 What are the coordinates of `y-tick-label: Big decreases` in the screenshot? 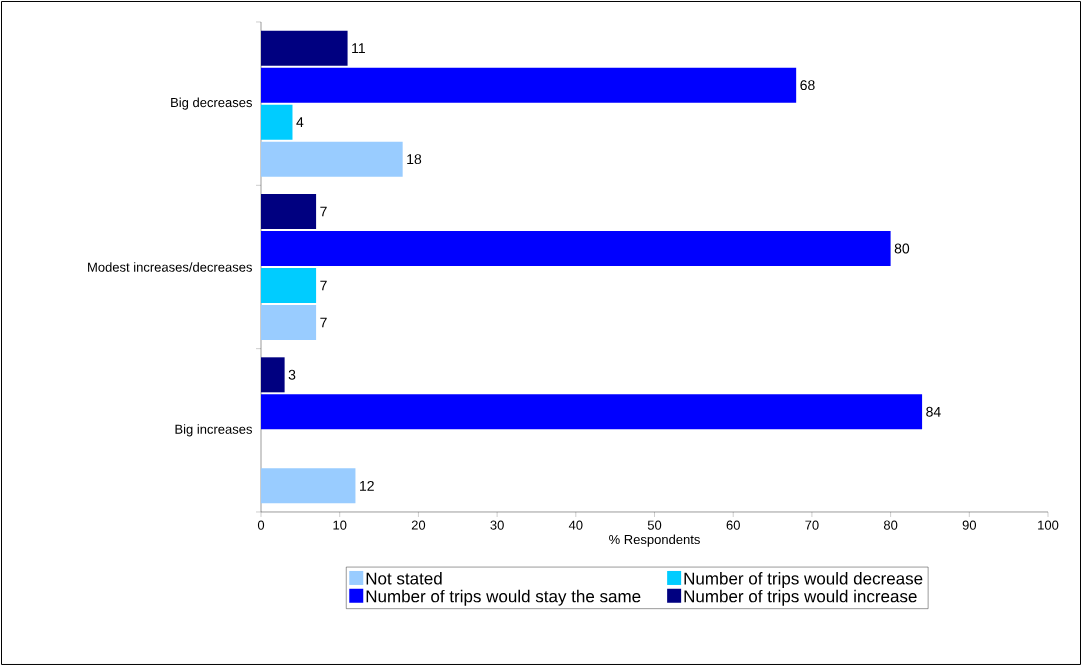 It's located at (211, 103).